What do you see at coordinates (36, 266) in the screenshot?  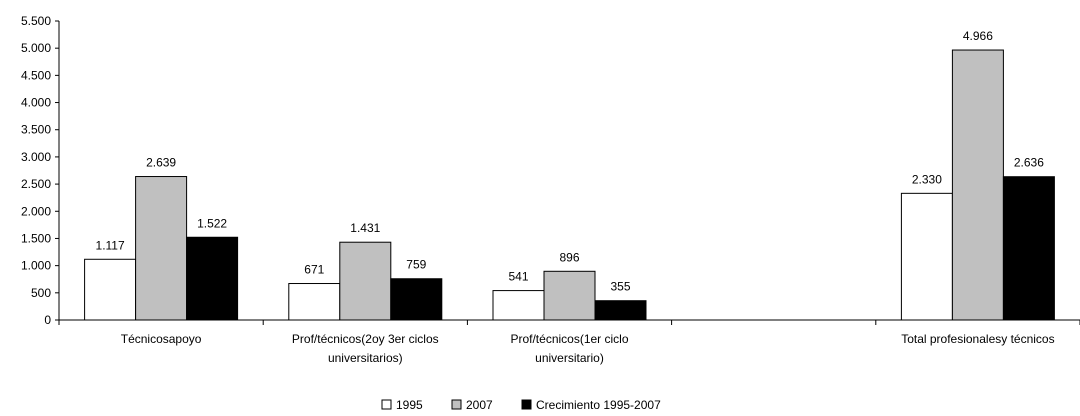 I see `y-tick-label: 1.000` at bounding box center [36, 266].